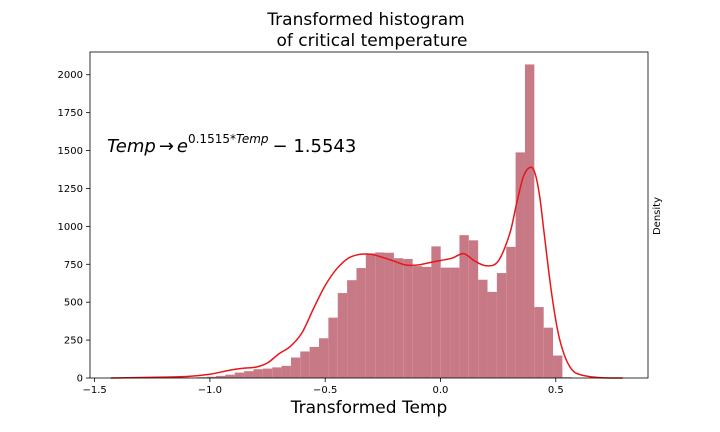  Describe the element at coordinates (369, 408) in the screenshot. I see `x-axis-label: Transformed Temp` at that location.